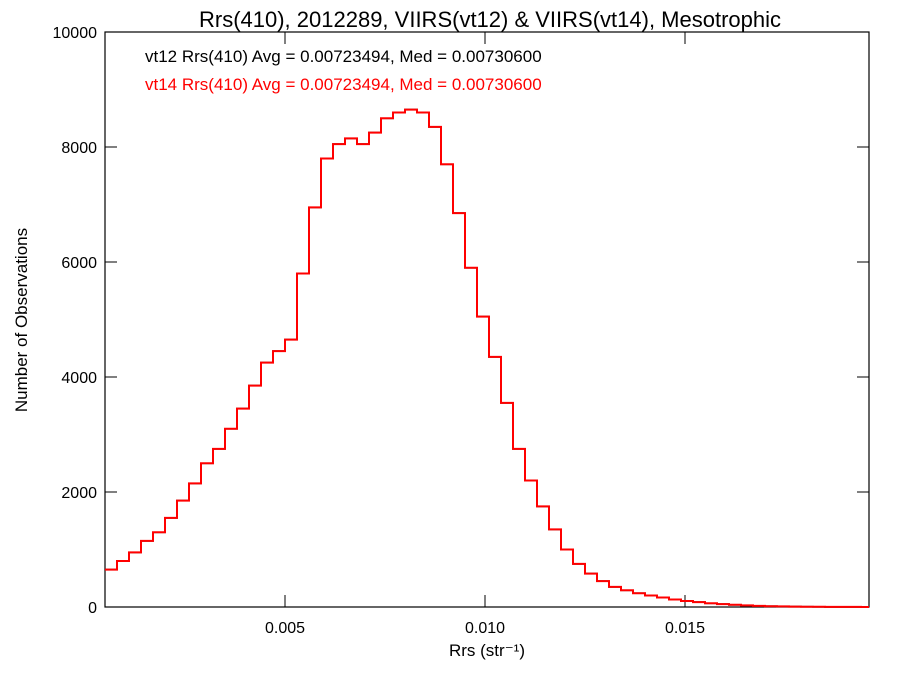  I want to click on y-tick-label: 8000, so click(79, 148).